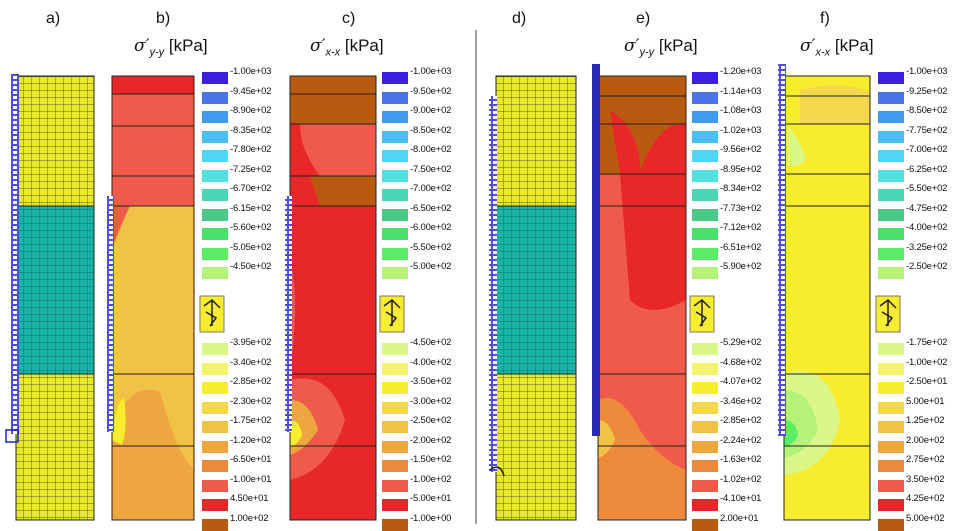  I want to click on legend-value: 2.00e+01, so click(739, 518).